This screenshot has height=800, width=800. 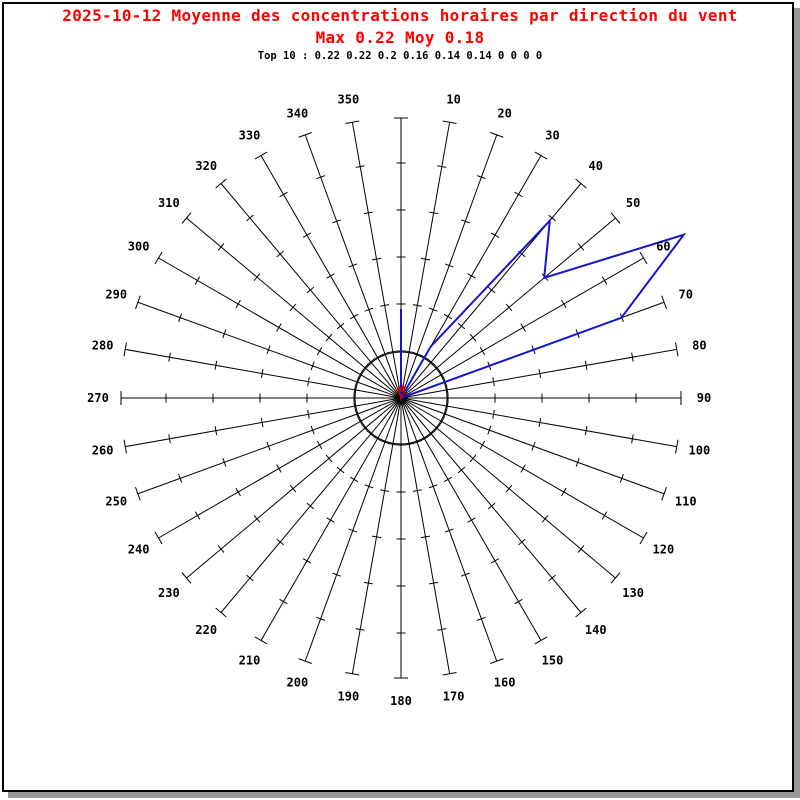 What do you see at coordinates (349, 696) in the screenshot?
I see `direction-label-190: 190` at bounding box center [349, 696].